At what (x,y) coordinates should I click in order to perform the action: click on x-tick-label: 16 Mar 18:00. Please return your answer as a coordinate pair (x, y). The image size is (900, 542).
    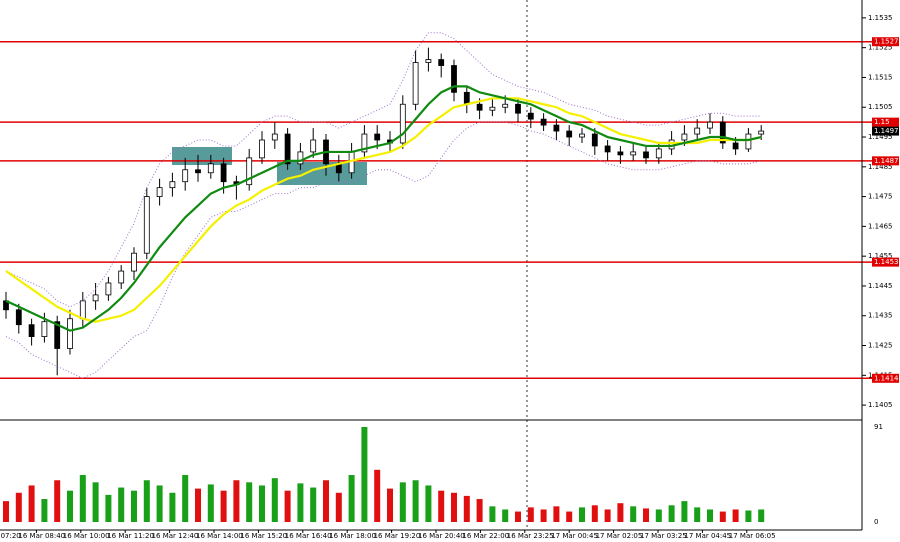
    Looking at the image, I should click on (352, 536).